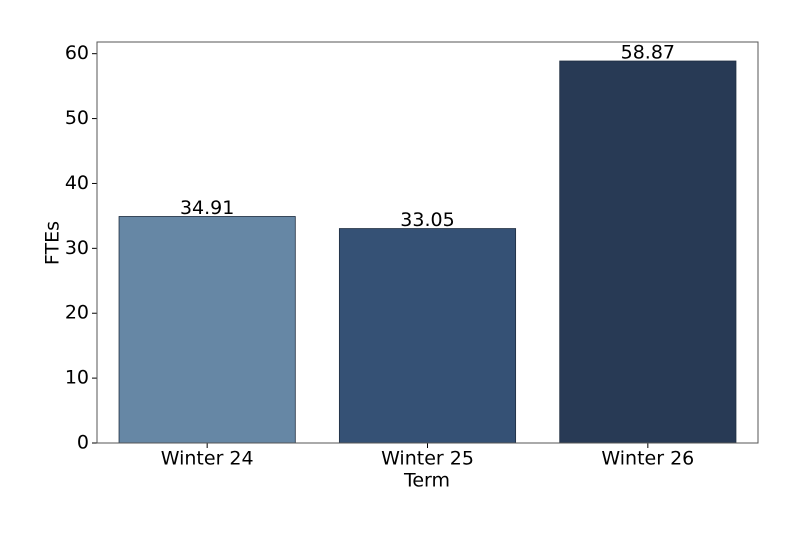 This screenshot has width=800, height=533. I want to click on y-tick-label: 40, so click(77, 183).